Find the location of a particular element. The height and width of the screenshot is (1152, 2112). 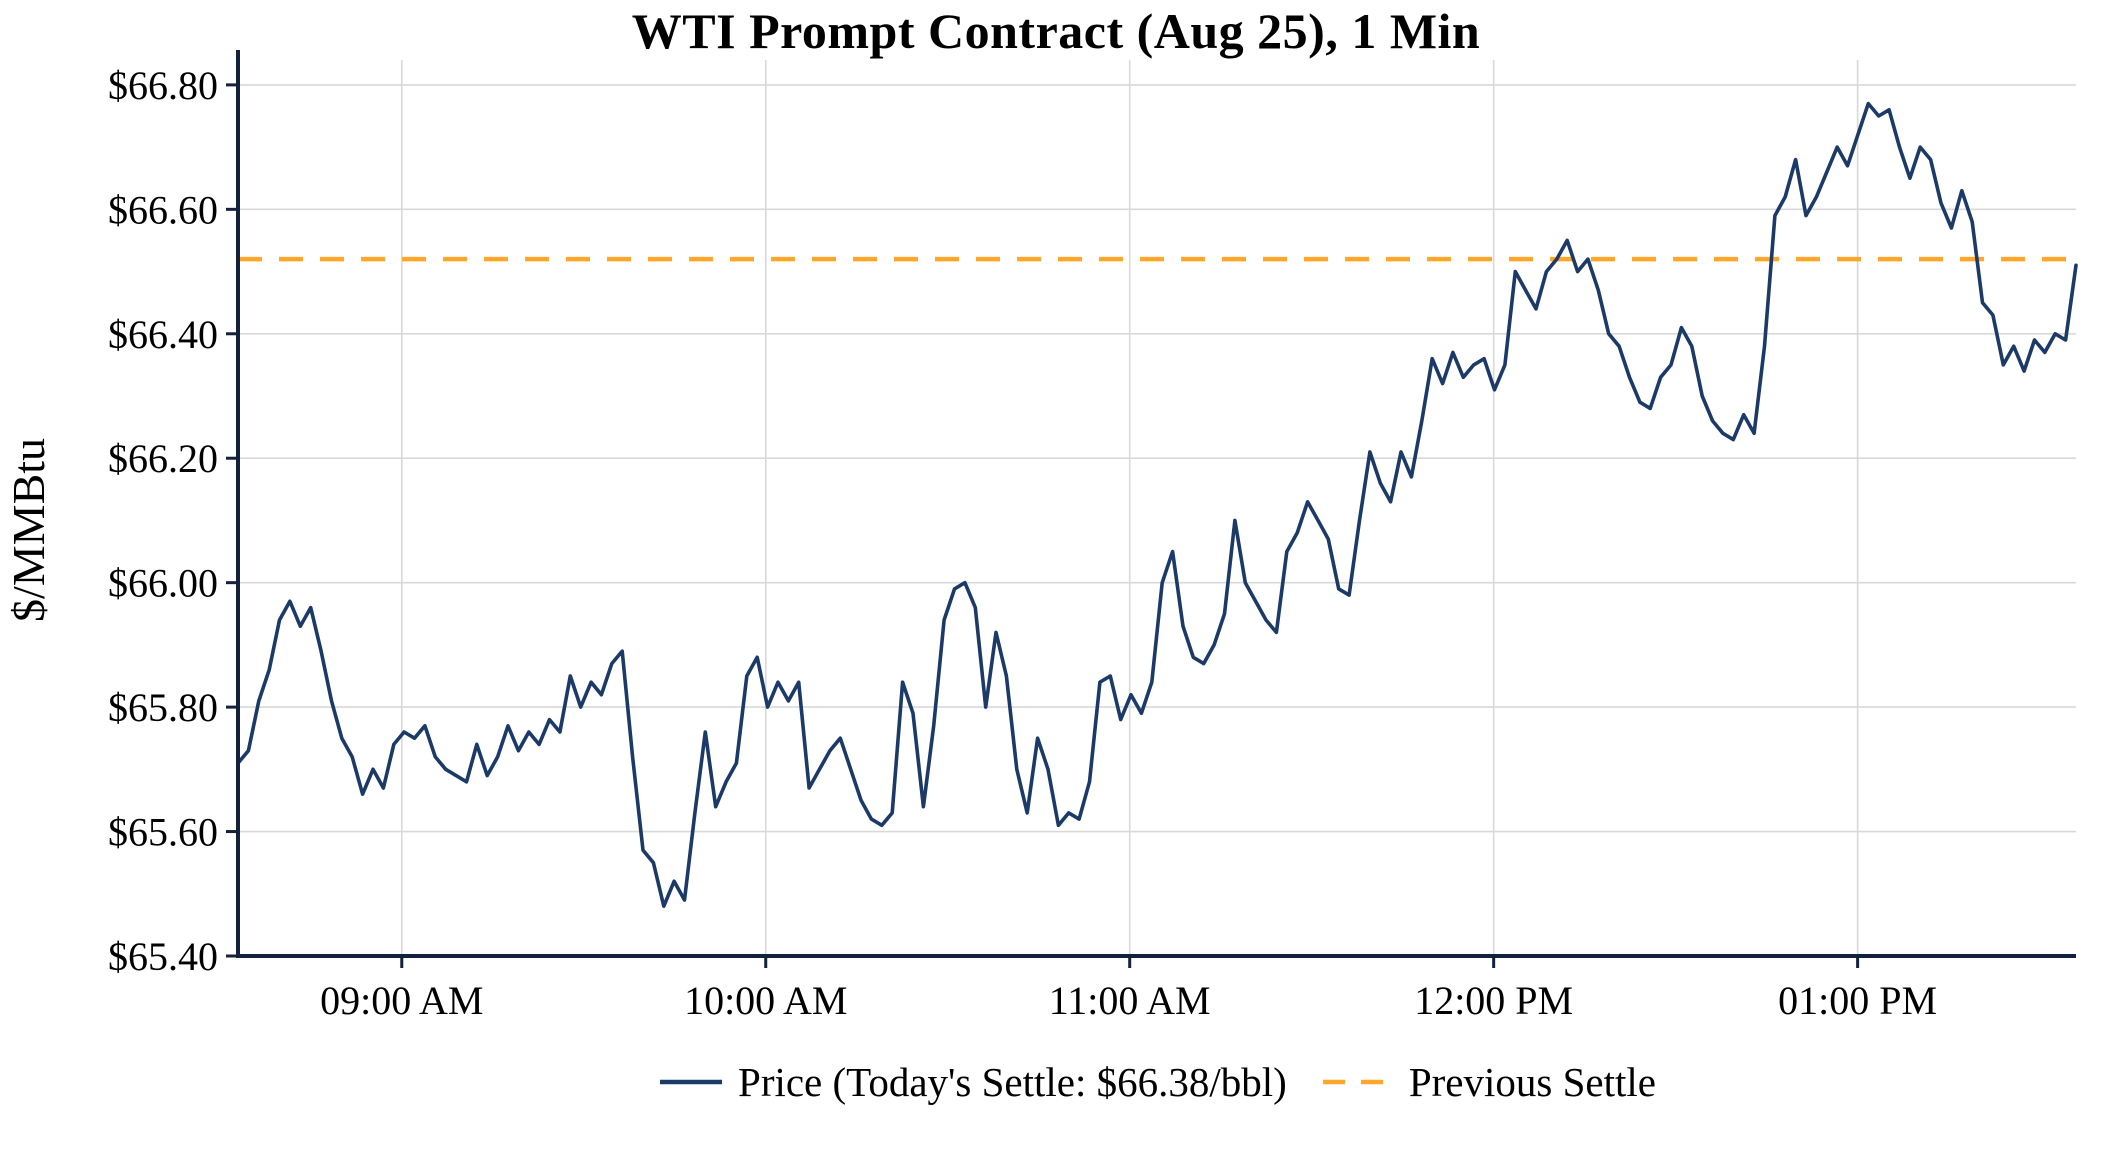

svg-text: $66.60 is located at coordinates (163, 209).